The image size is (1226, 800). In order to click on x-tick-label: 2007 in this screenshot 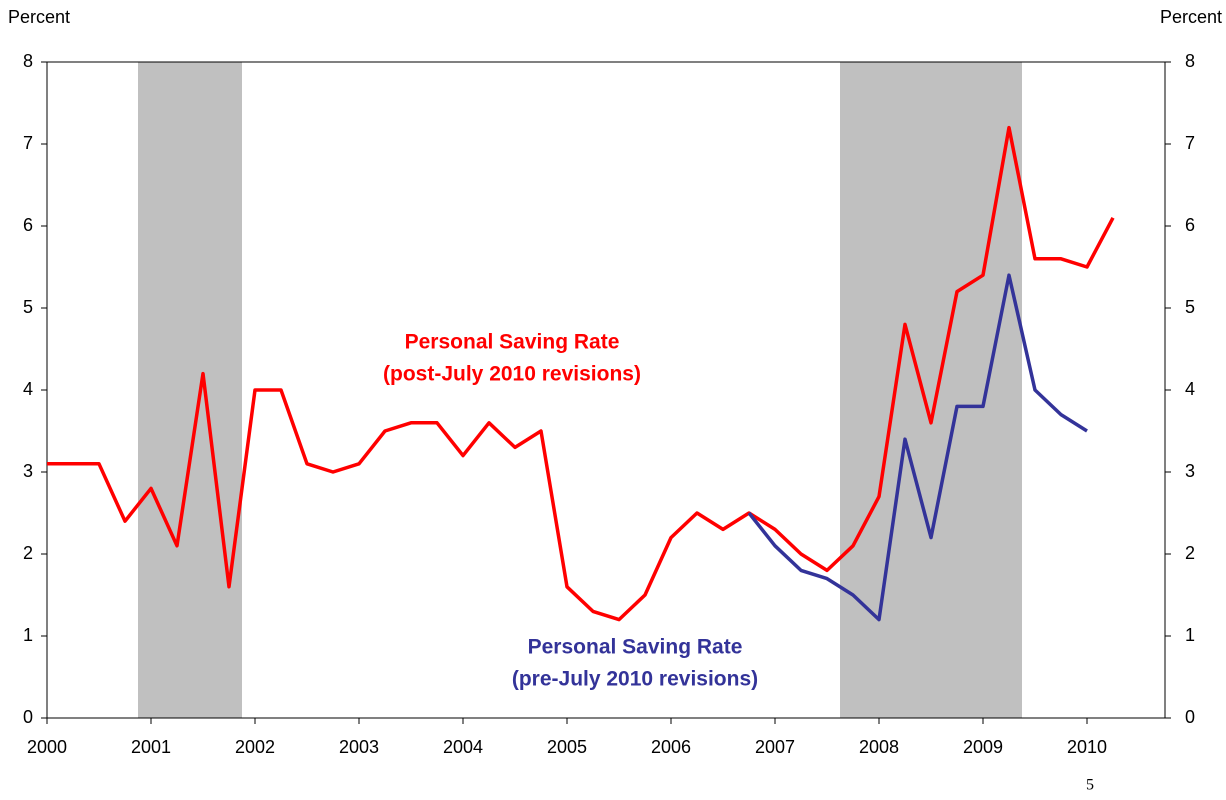, I will do `click(775, 747)`.